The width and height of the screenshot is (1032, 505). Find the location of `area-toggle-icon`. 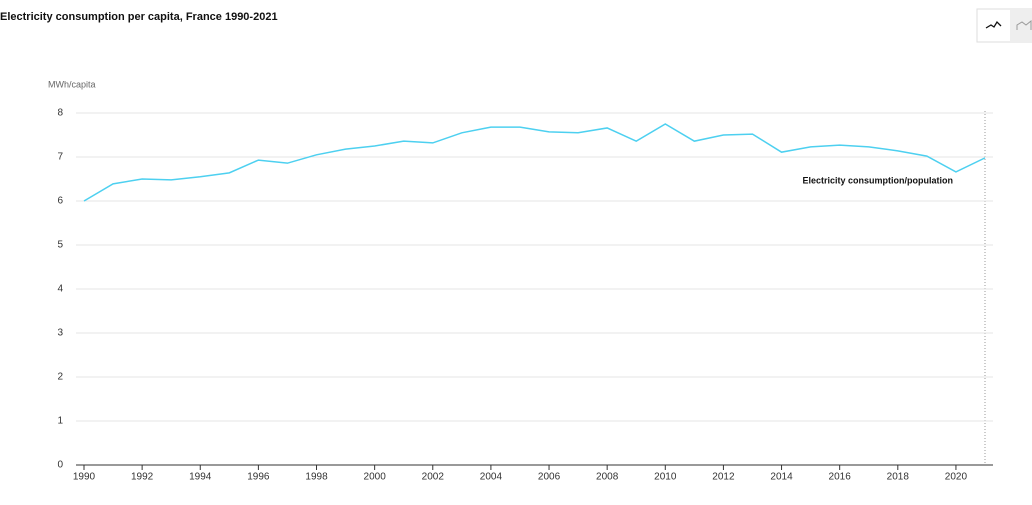

area-toggle-icon is located at coordinates (1024, 24).